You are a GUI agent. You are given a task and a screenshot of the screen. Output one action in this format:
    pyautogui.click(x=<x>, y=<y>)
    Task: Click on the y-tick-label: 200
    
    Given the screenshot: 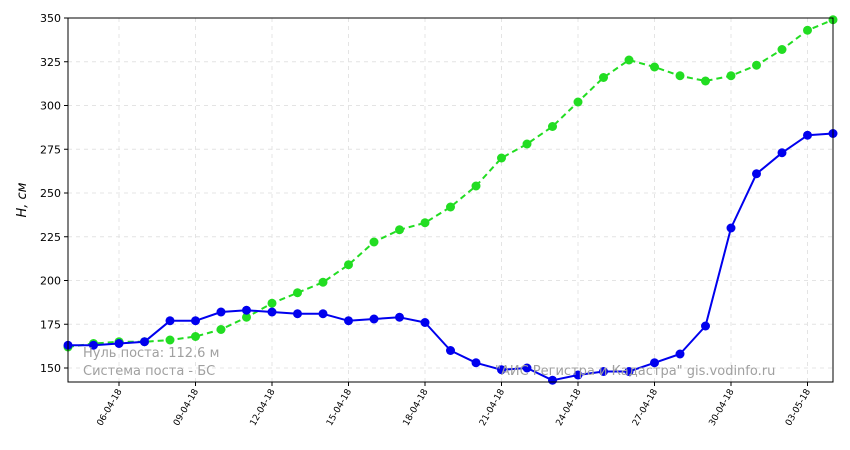 What is the action you would take?
    pyautogui.click(x=50, y=281)
    